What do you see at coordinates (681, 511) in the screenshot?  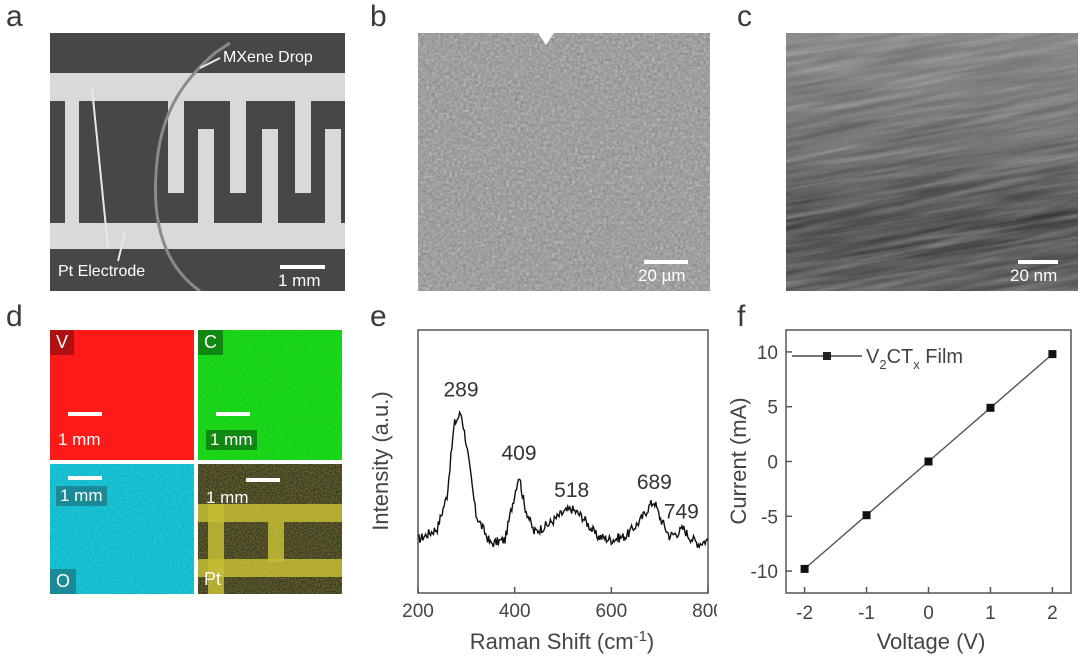 I see `peak-label-749: 749` at bounding box center [681, 511].